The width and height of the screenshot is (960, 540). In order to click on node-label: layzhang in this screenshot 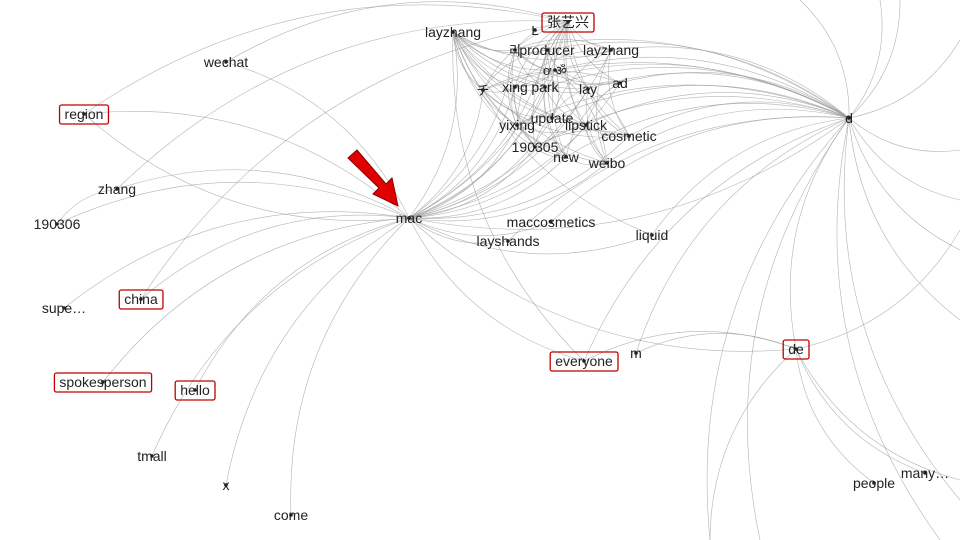, I will do `click(453, 32)`.